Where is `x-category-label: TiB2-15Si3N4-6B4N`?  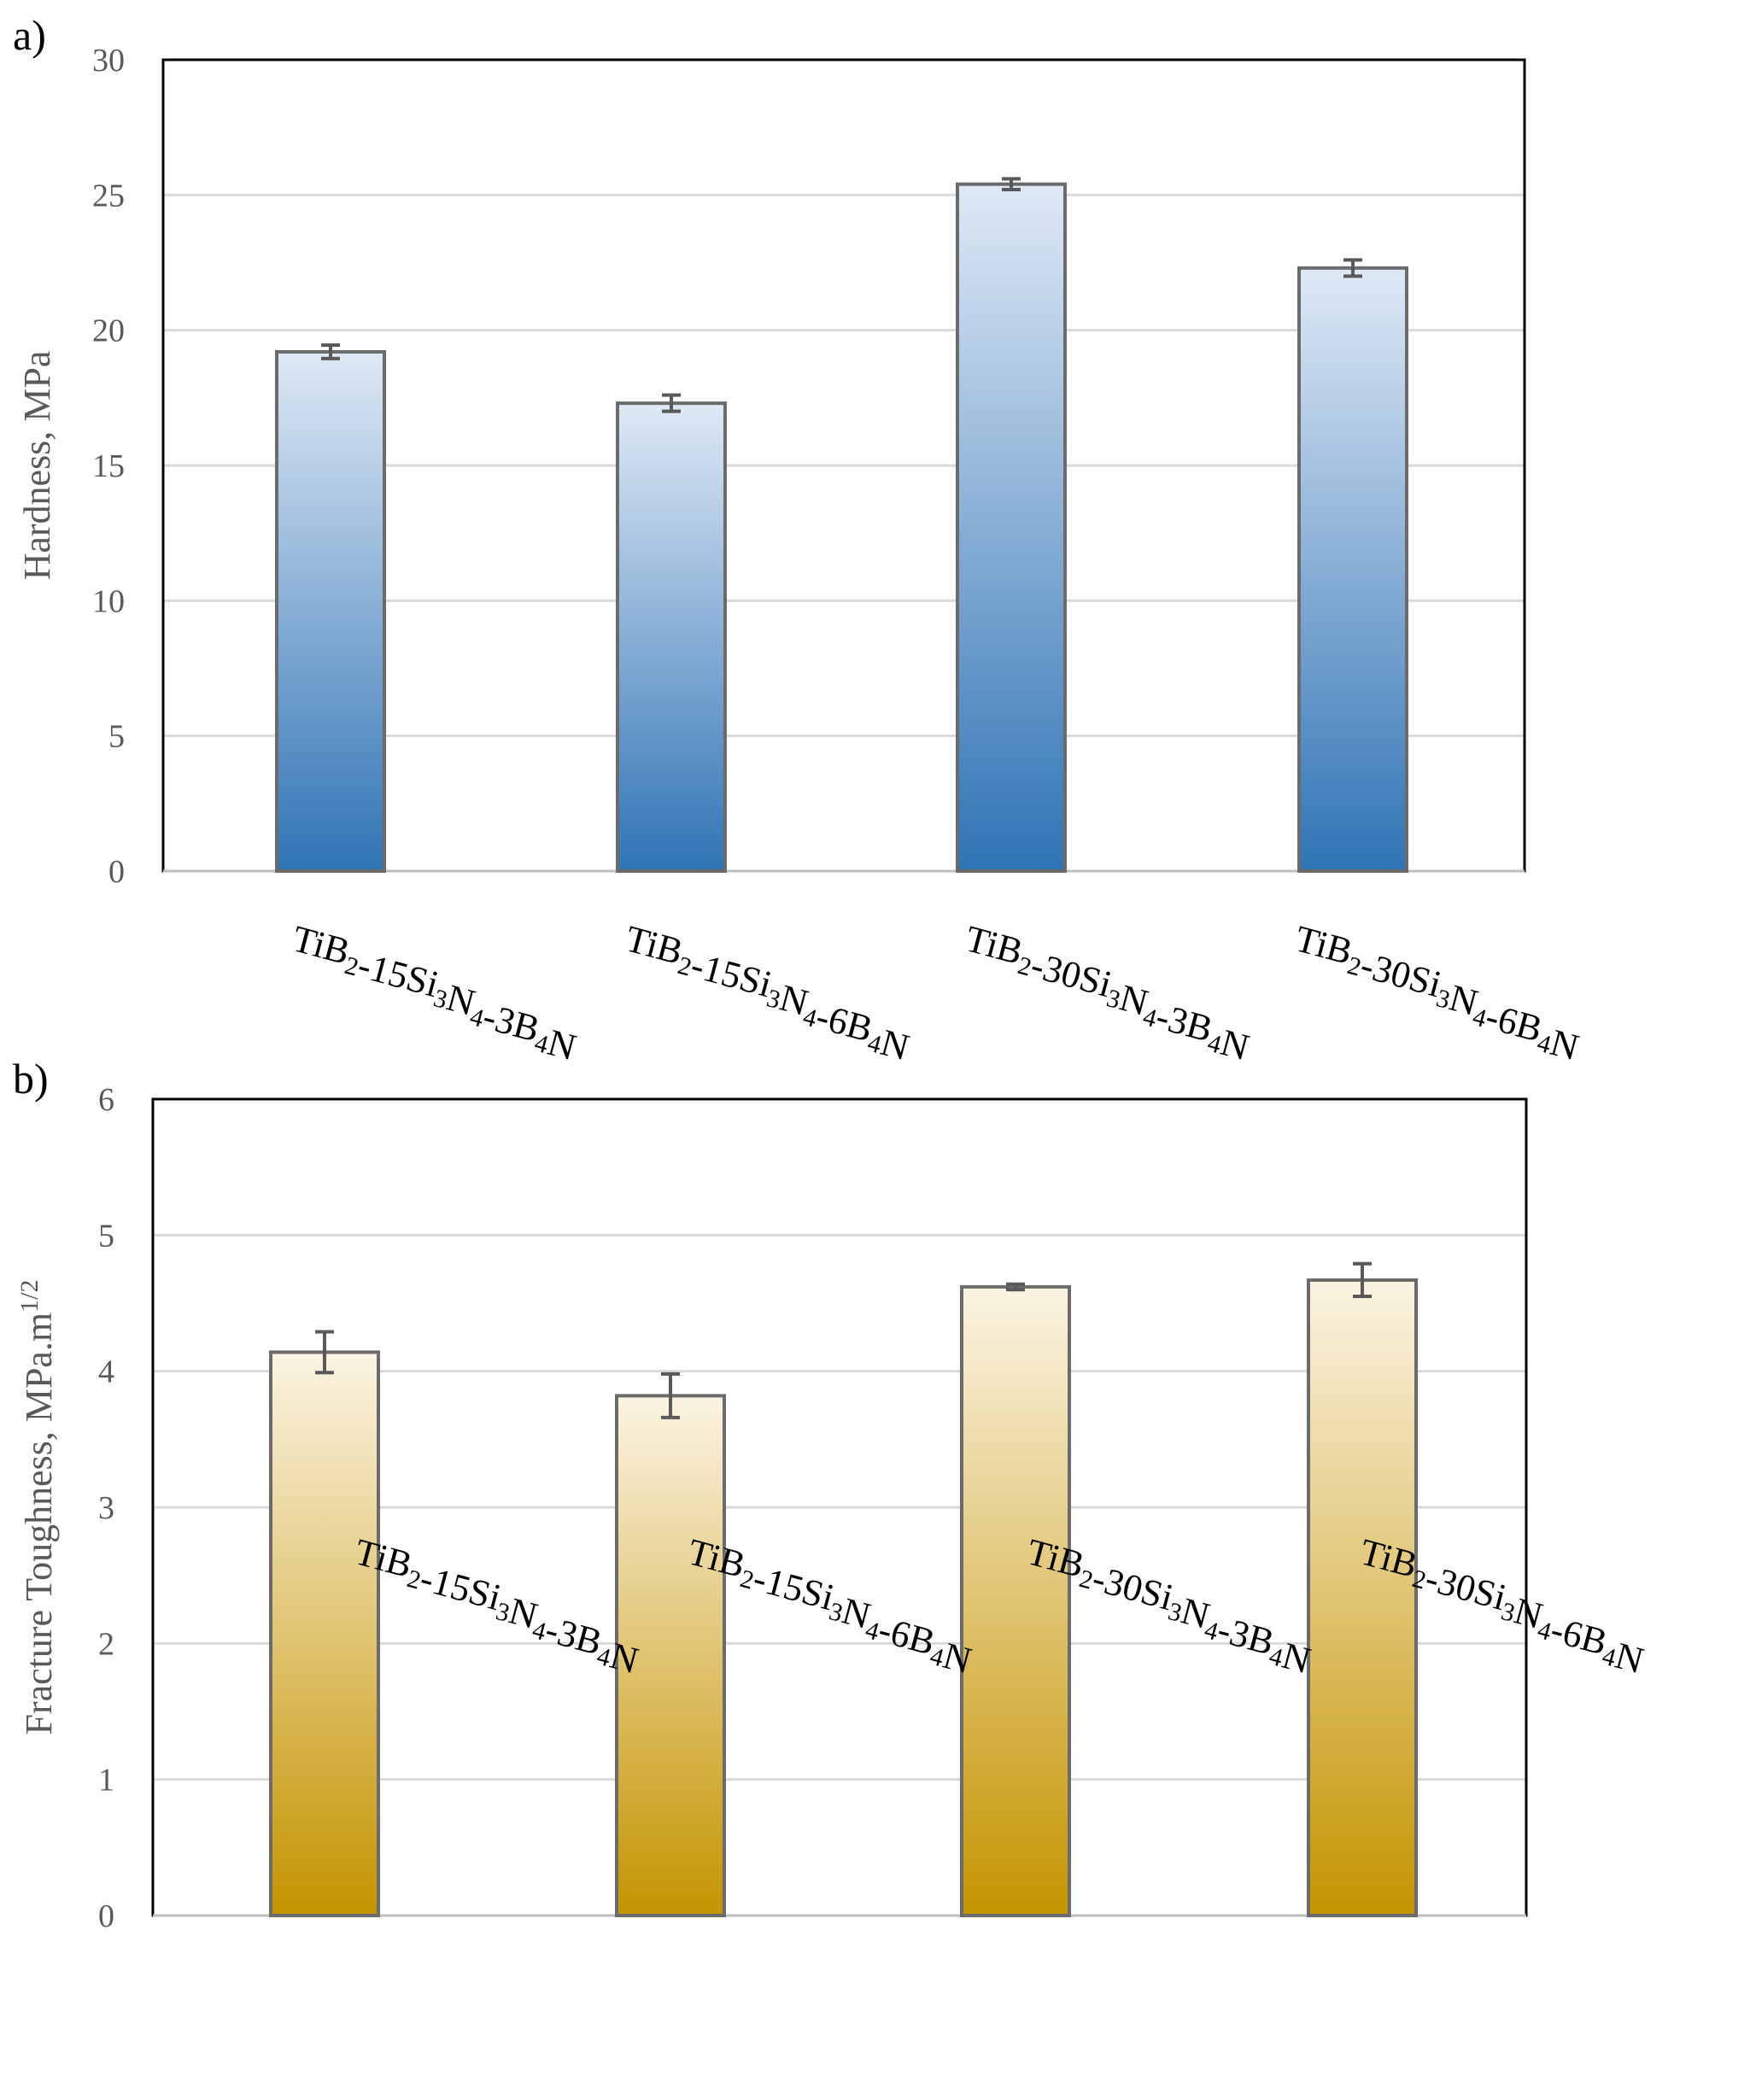 x-category-label: TiB2-15Si3N4-6B4N is located at coordinates (767, 993).